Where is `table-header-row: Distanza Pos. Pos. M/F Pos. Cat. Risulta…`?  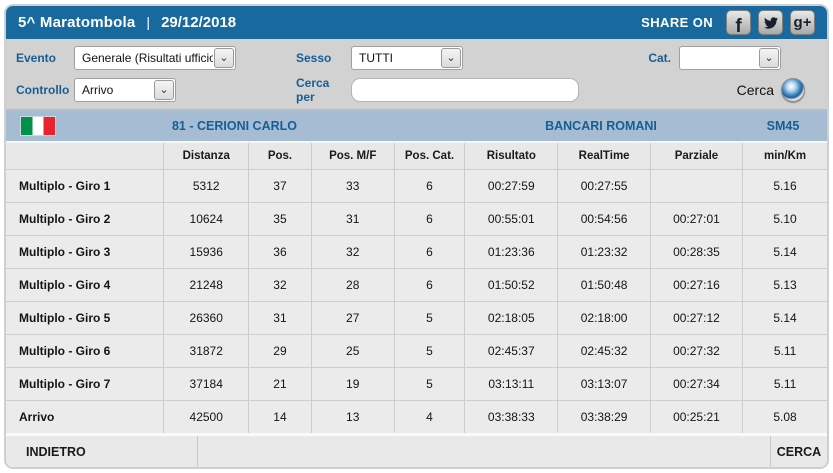
table-header-row: Distanza Pos. Pos. M/F Pos. Cat. Risulta… is located at coordinates (416, 155).